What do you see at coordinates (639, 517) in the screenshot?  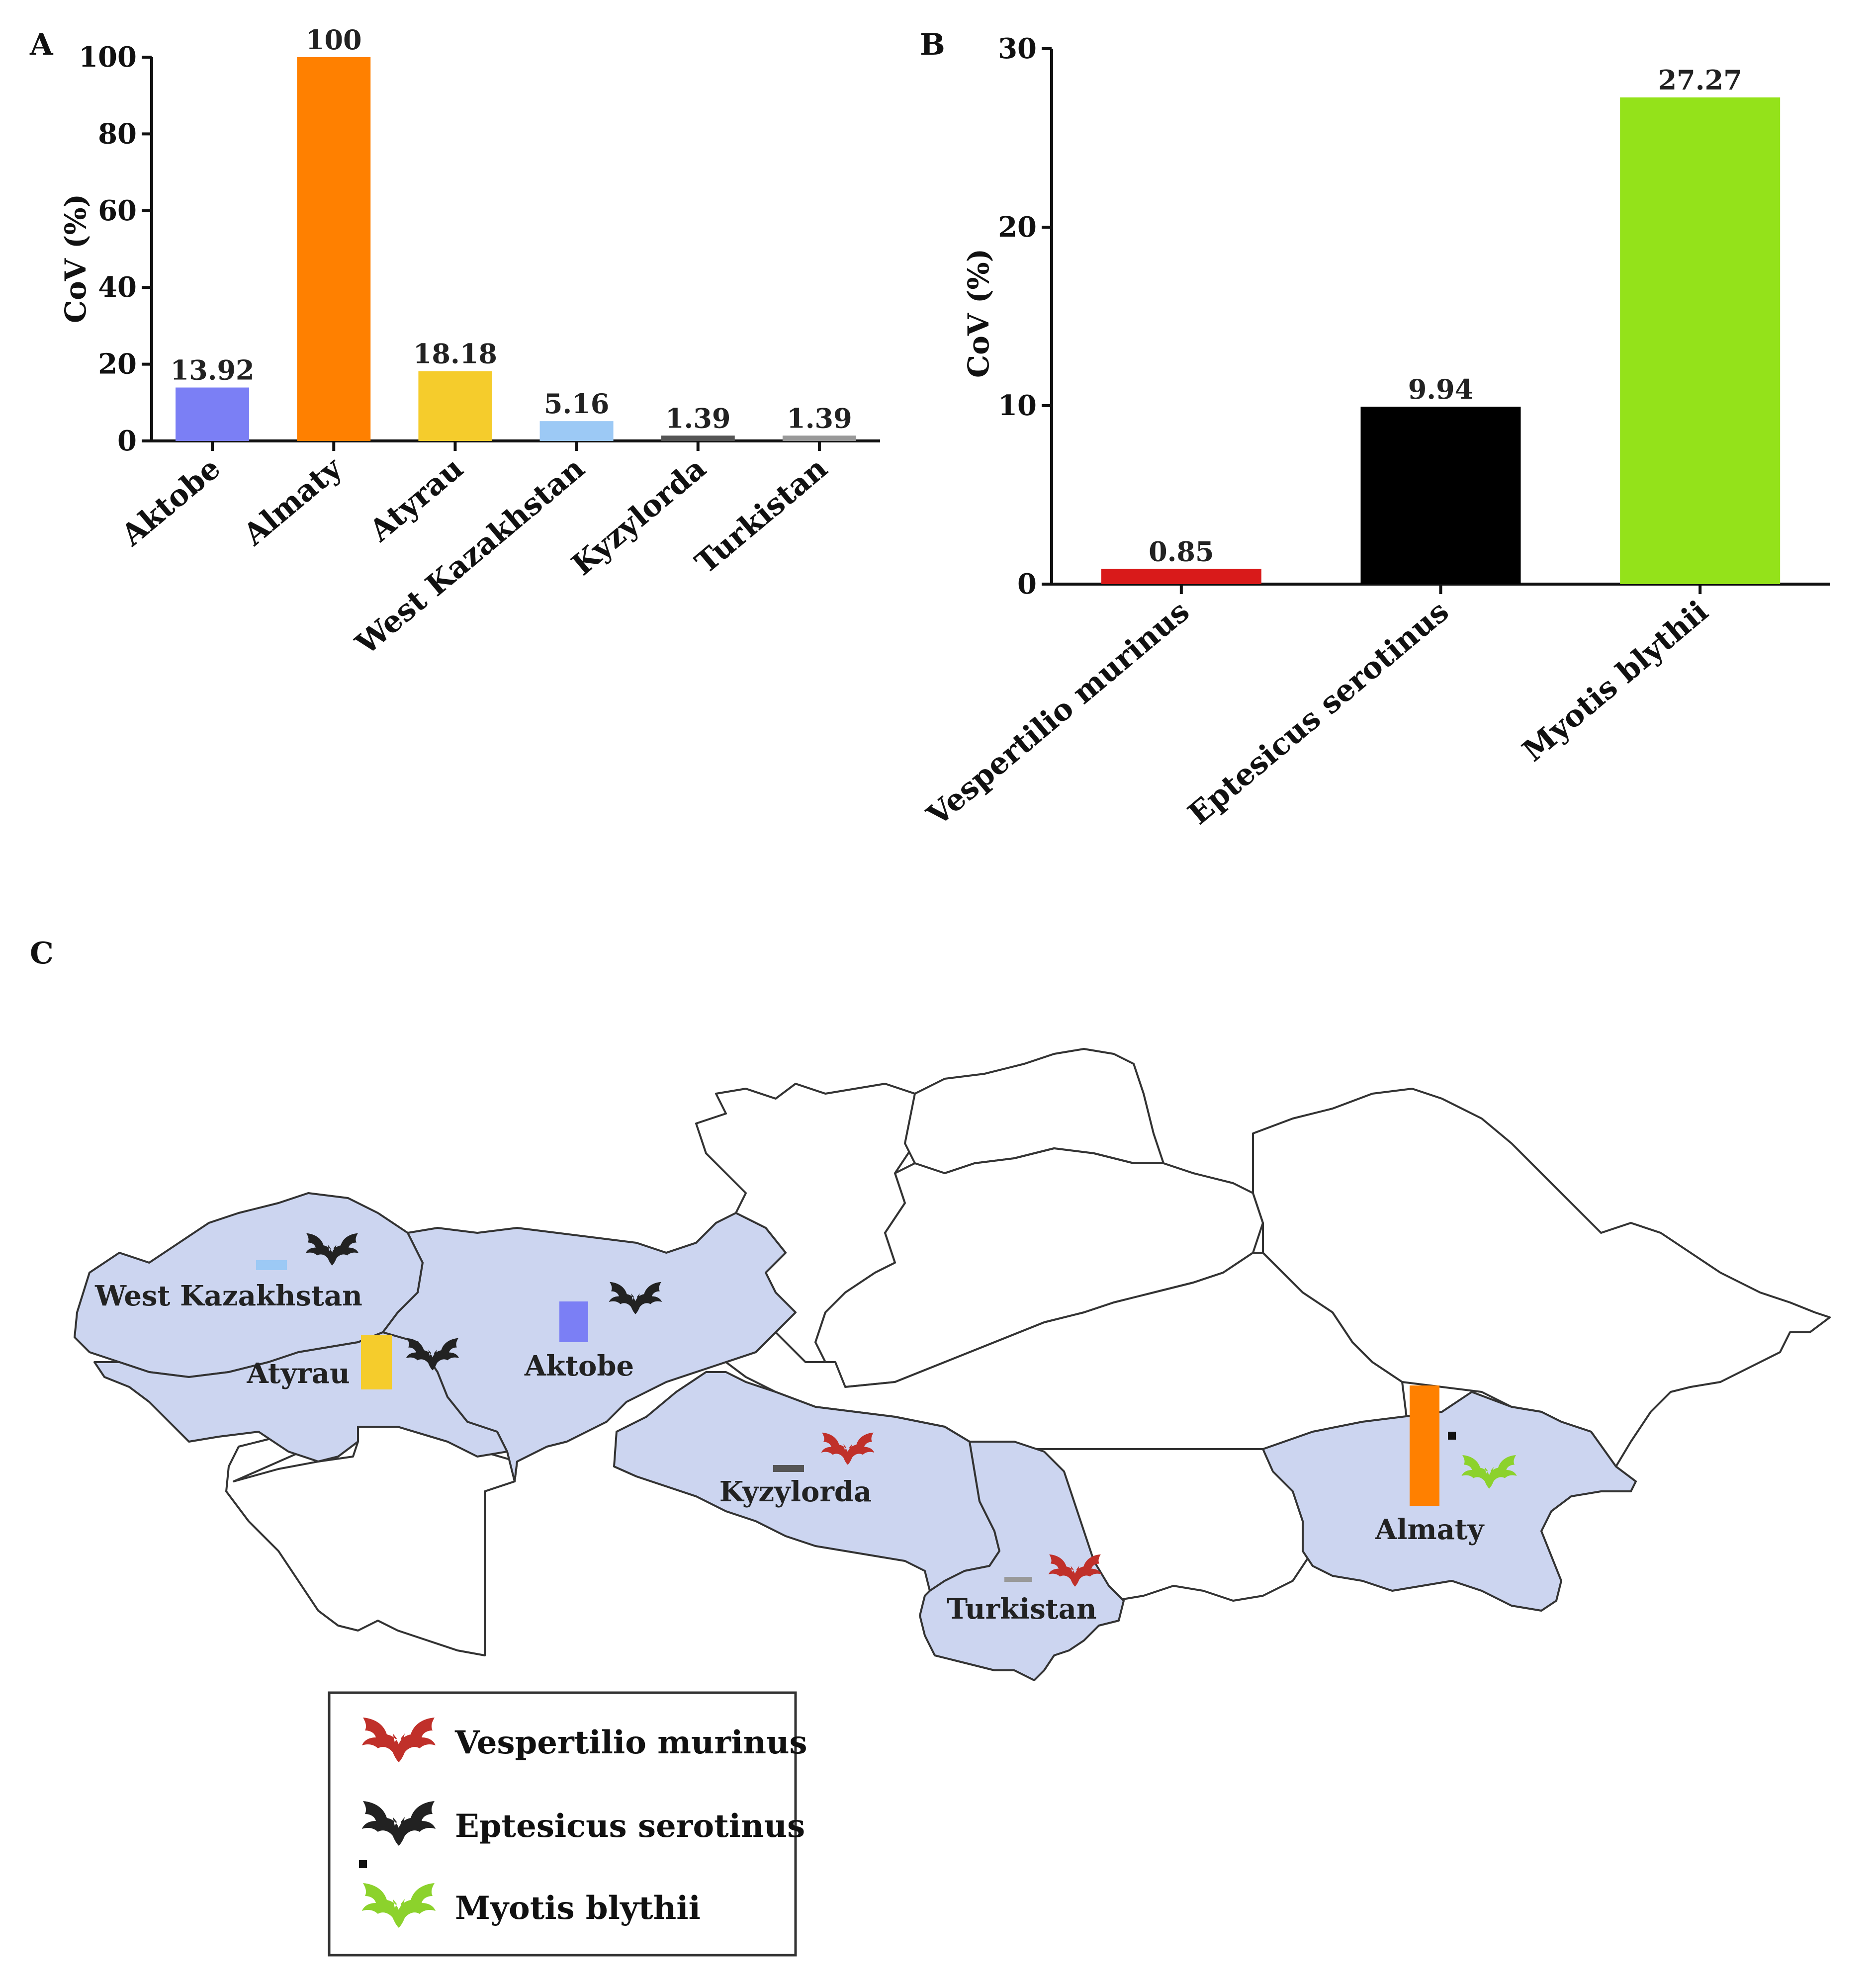 I see `a-category-label-kyzylorda: Kyzylorda` at bounding box center [639, 517].